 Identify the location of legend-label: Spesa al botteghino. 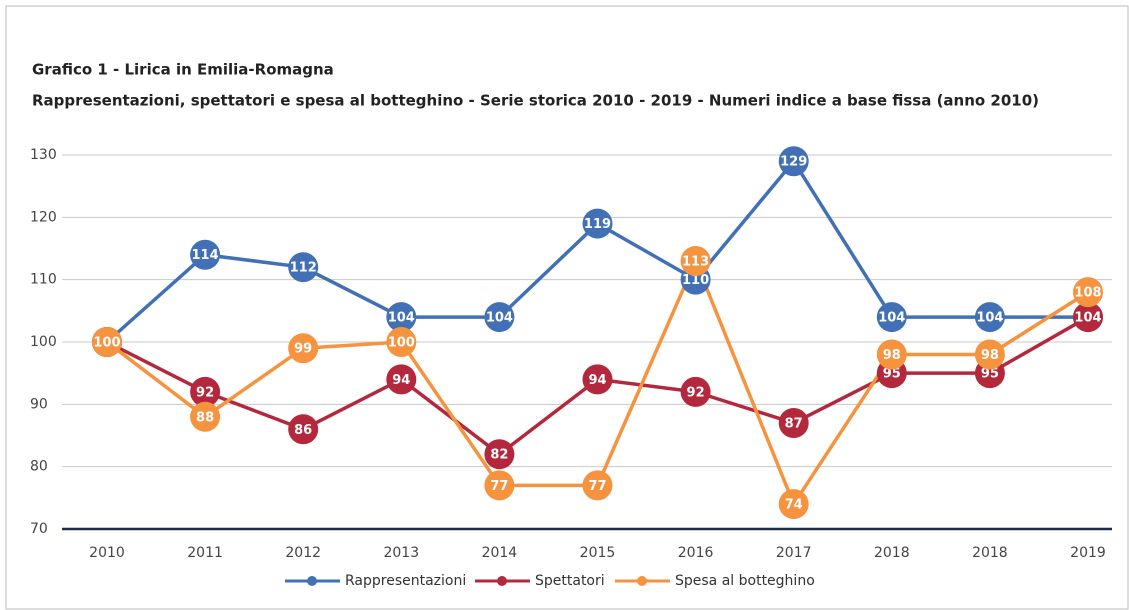
(745, 581).